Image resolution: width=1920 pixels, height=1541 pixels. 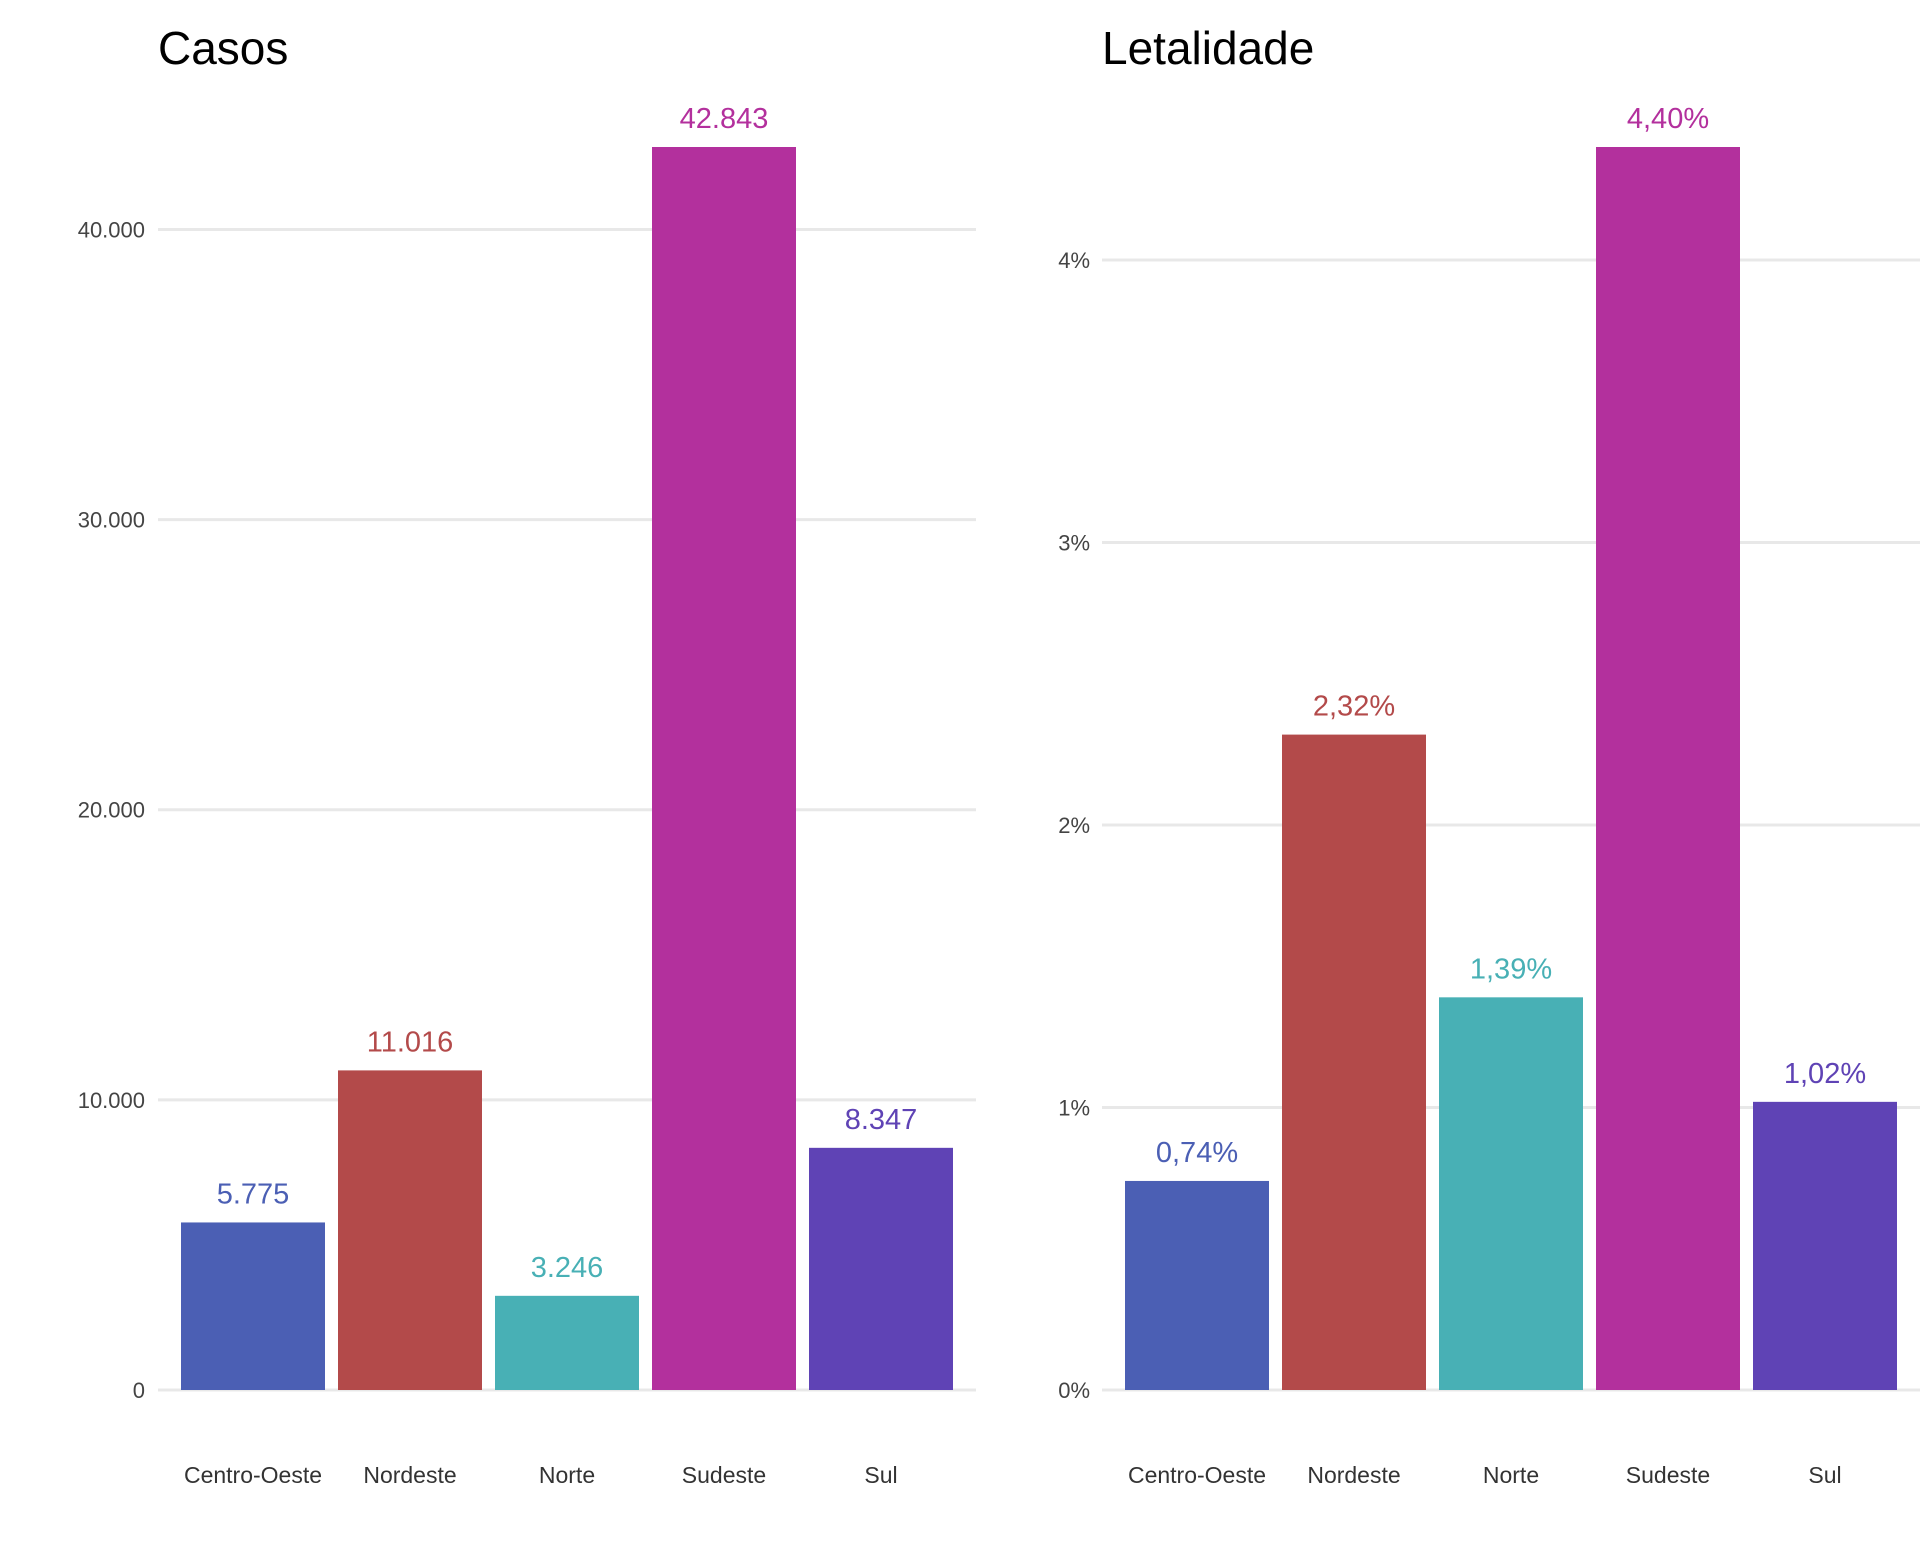 I want to click on casos-category-label: Sudeste, so click(x=724, y=1475).